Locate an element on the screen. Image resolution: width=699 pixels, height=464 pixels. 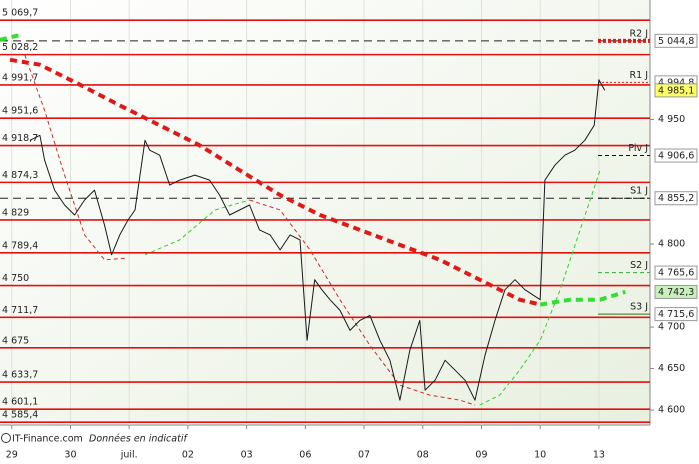
level-label: 5 028,2 is located at coordinates (20, 47).